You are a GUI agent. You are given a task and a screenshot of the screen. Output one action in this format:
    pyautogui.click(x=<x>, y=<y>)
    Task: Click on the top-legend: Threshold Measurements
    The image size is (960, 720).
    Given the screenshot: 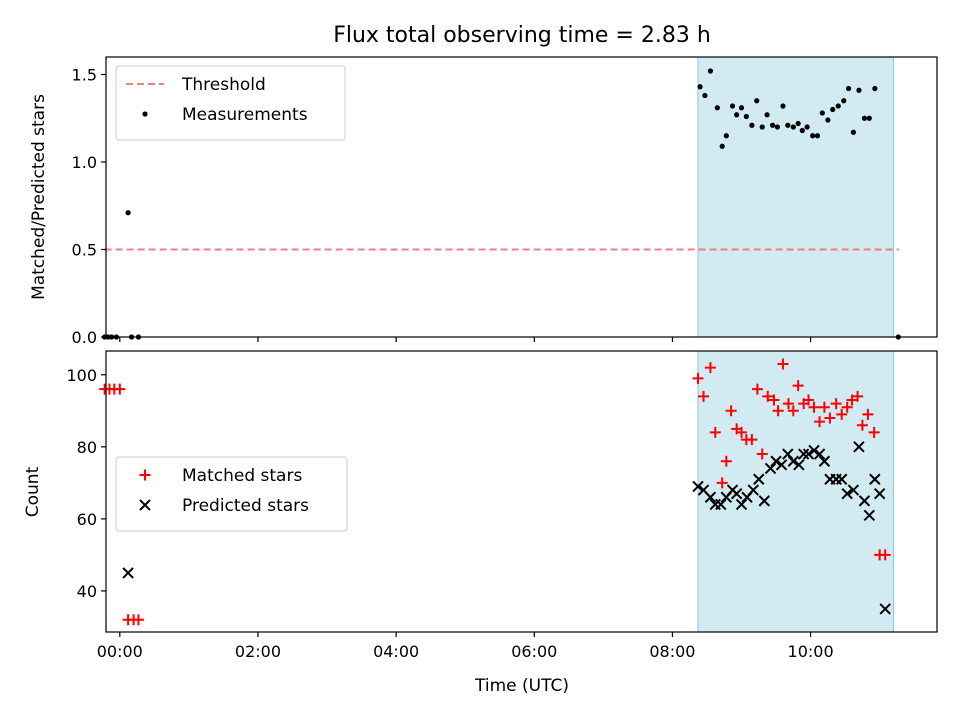 What is the action you would take?
    pyautogui.click(x=230, y=103)
    